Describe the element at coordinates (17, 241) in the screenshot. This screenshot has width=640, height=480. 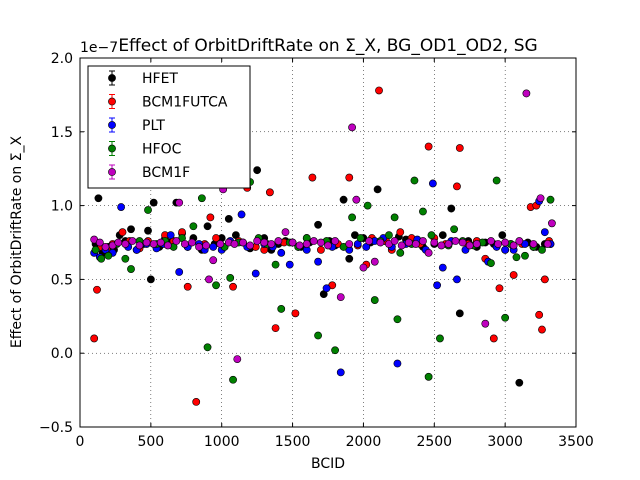
I see `y-axis-title: Effect of OrbitDriftRate on Σ_X` at that location.